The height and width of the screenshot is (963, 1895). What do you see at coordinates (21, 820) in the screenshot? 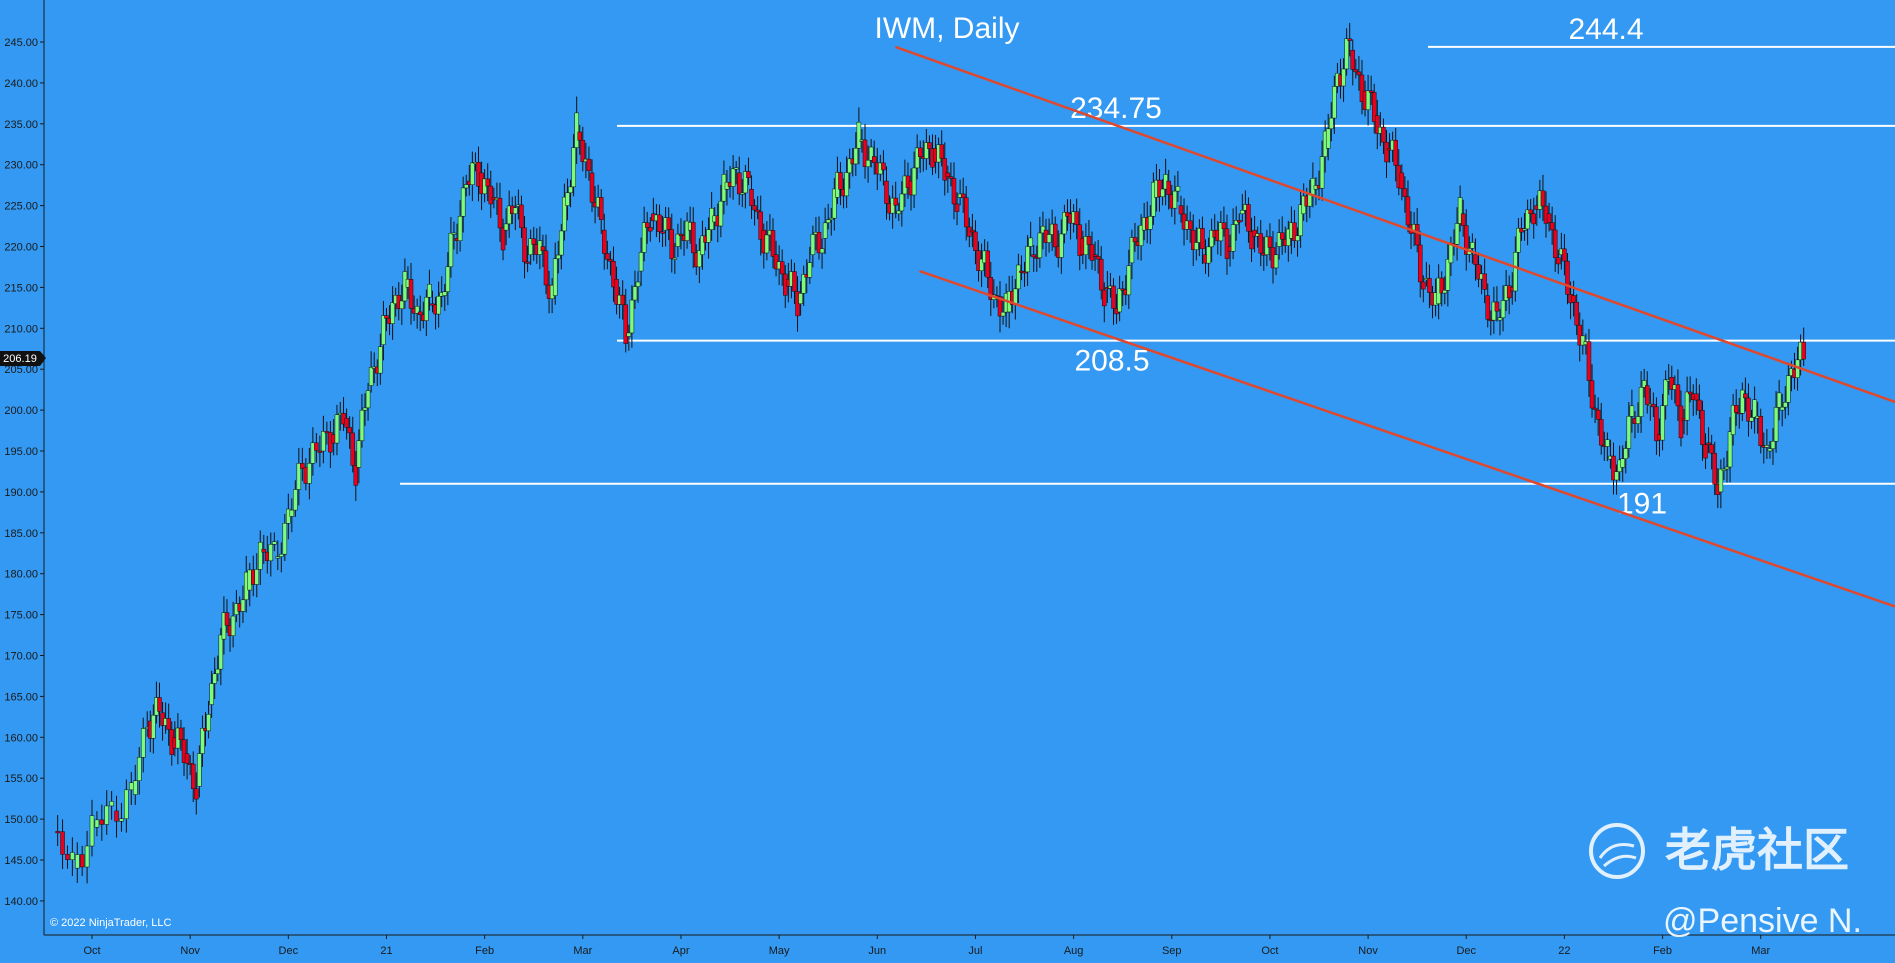
I see `y-tick-label: 150.00` at bounding box center [21, 820].